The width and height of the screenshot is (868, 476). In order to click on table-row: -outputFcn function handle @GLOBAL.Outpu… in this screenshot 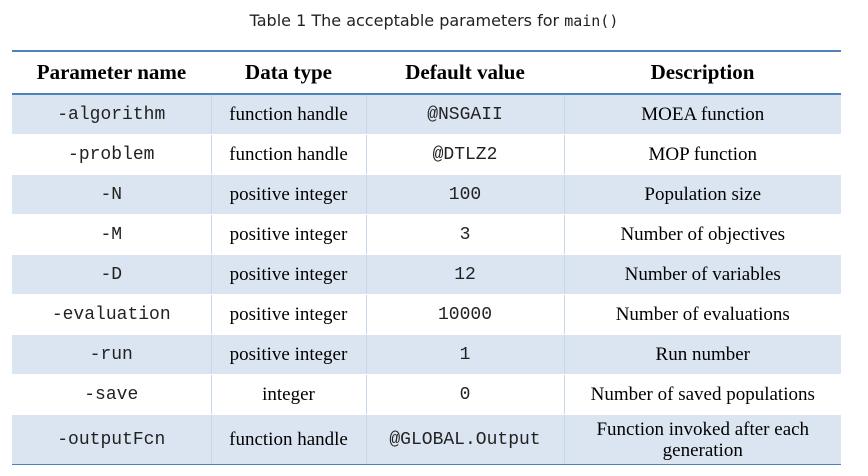, I will do `click(426, 439)`.